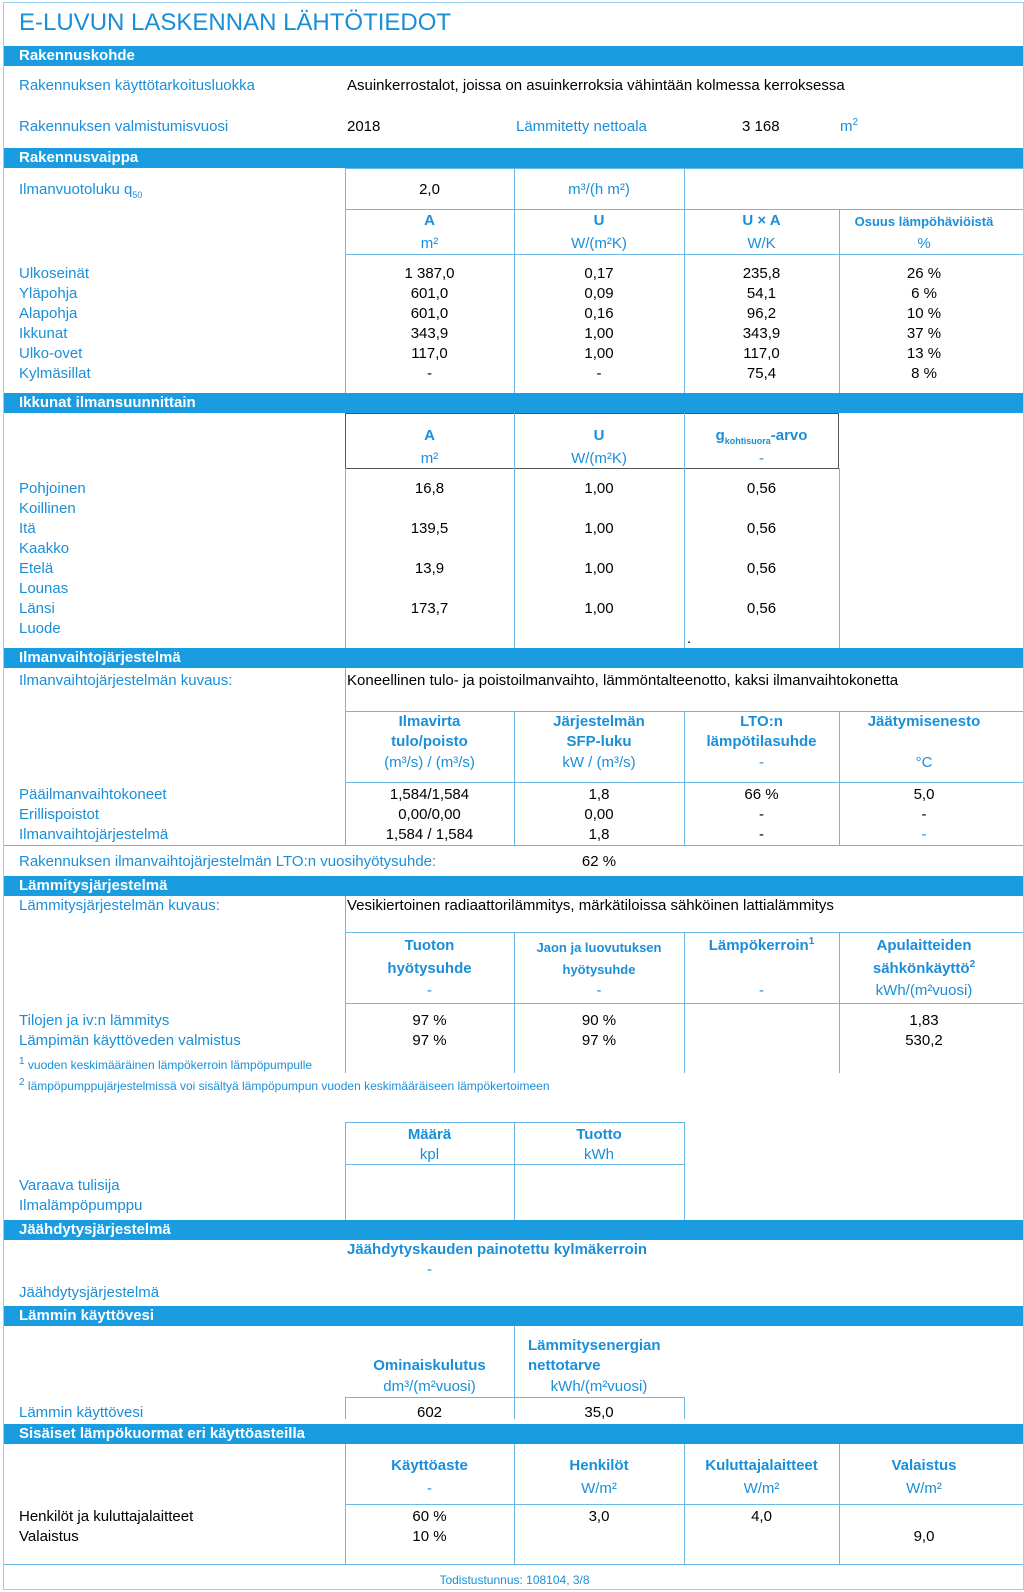 The width and height of the screenshot is (1024, 1592). I want to click on lammitys-row-v1: 97 %, so click(429, 1040).